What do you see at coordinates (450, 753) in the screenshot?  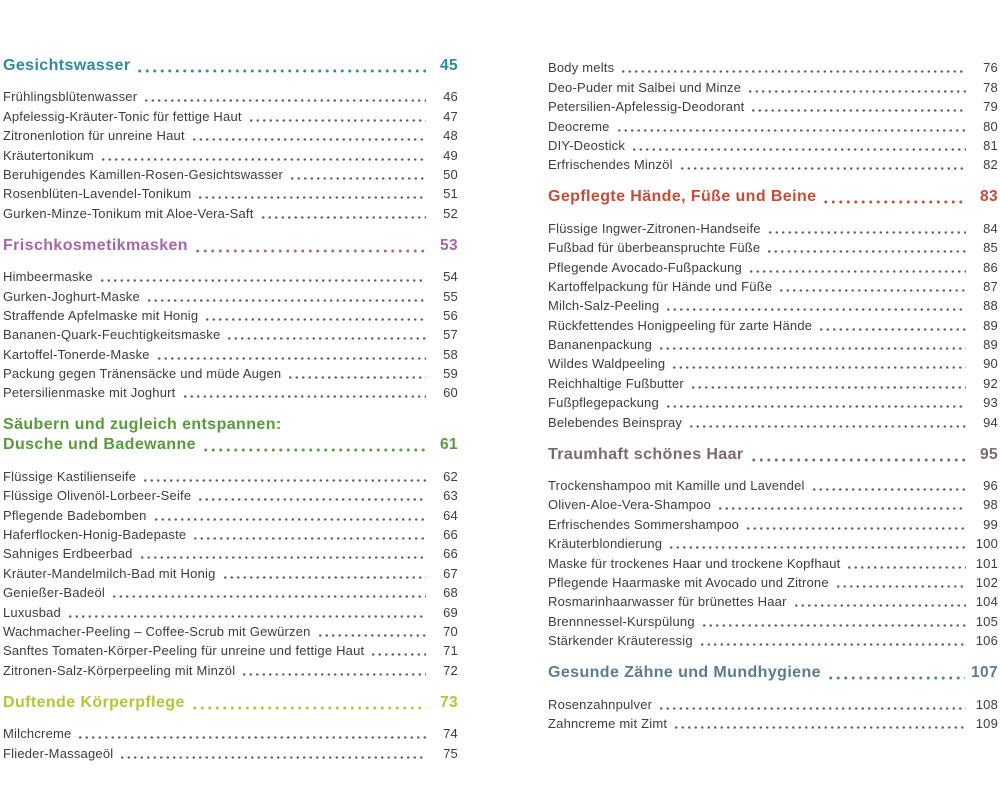 I see `entry-page-number: 75` at bounding box center [450, 753].